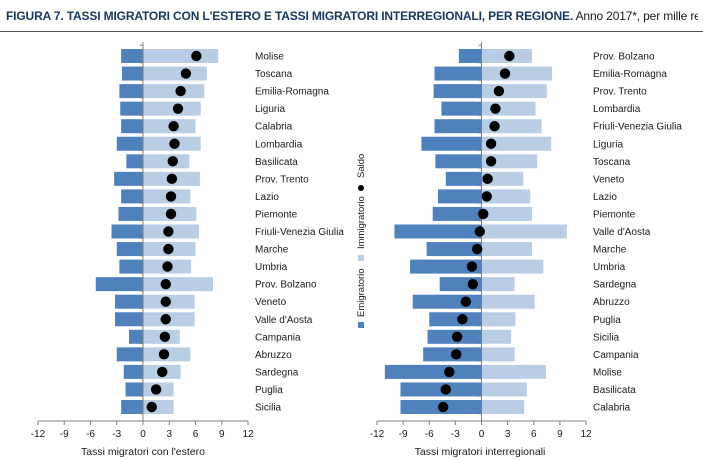 Image resolution: width=703 pixels, height=460 pixels. What do you see at coordinates (498, 354) in the screenshot?
I see `bar-immigratorio-campania` at bounding box center [498, 354].